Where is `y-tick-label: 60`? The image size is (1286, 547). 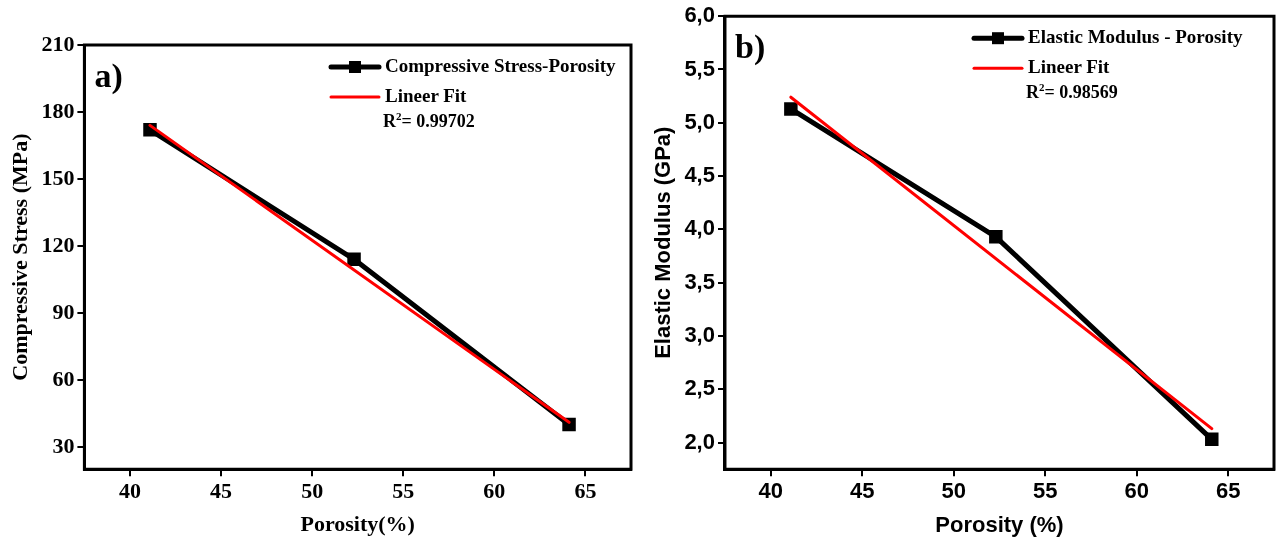
y-tick-label: 60 is located at coordinates (63, 378).